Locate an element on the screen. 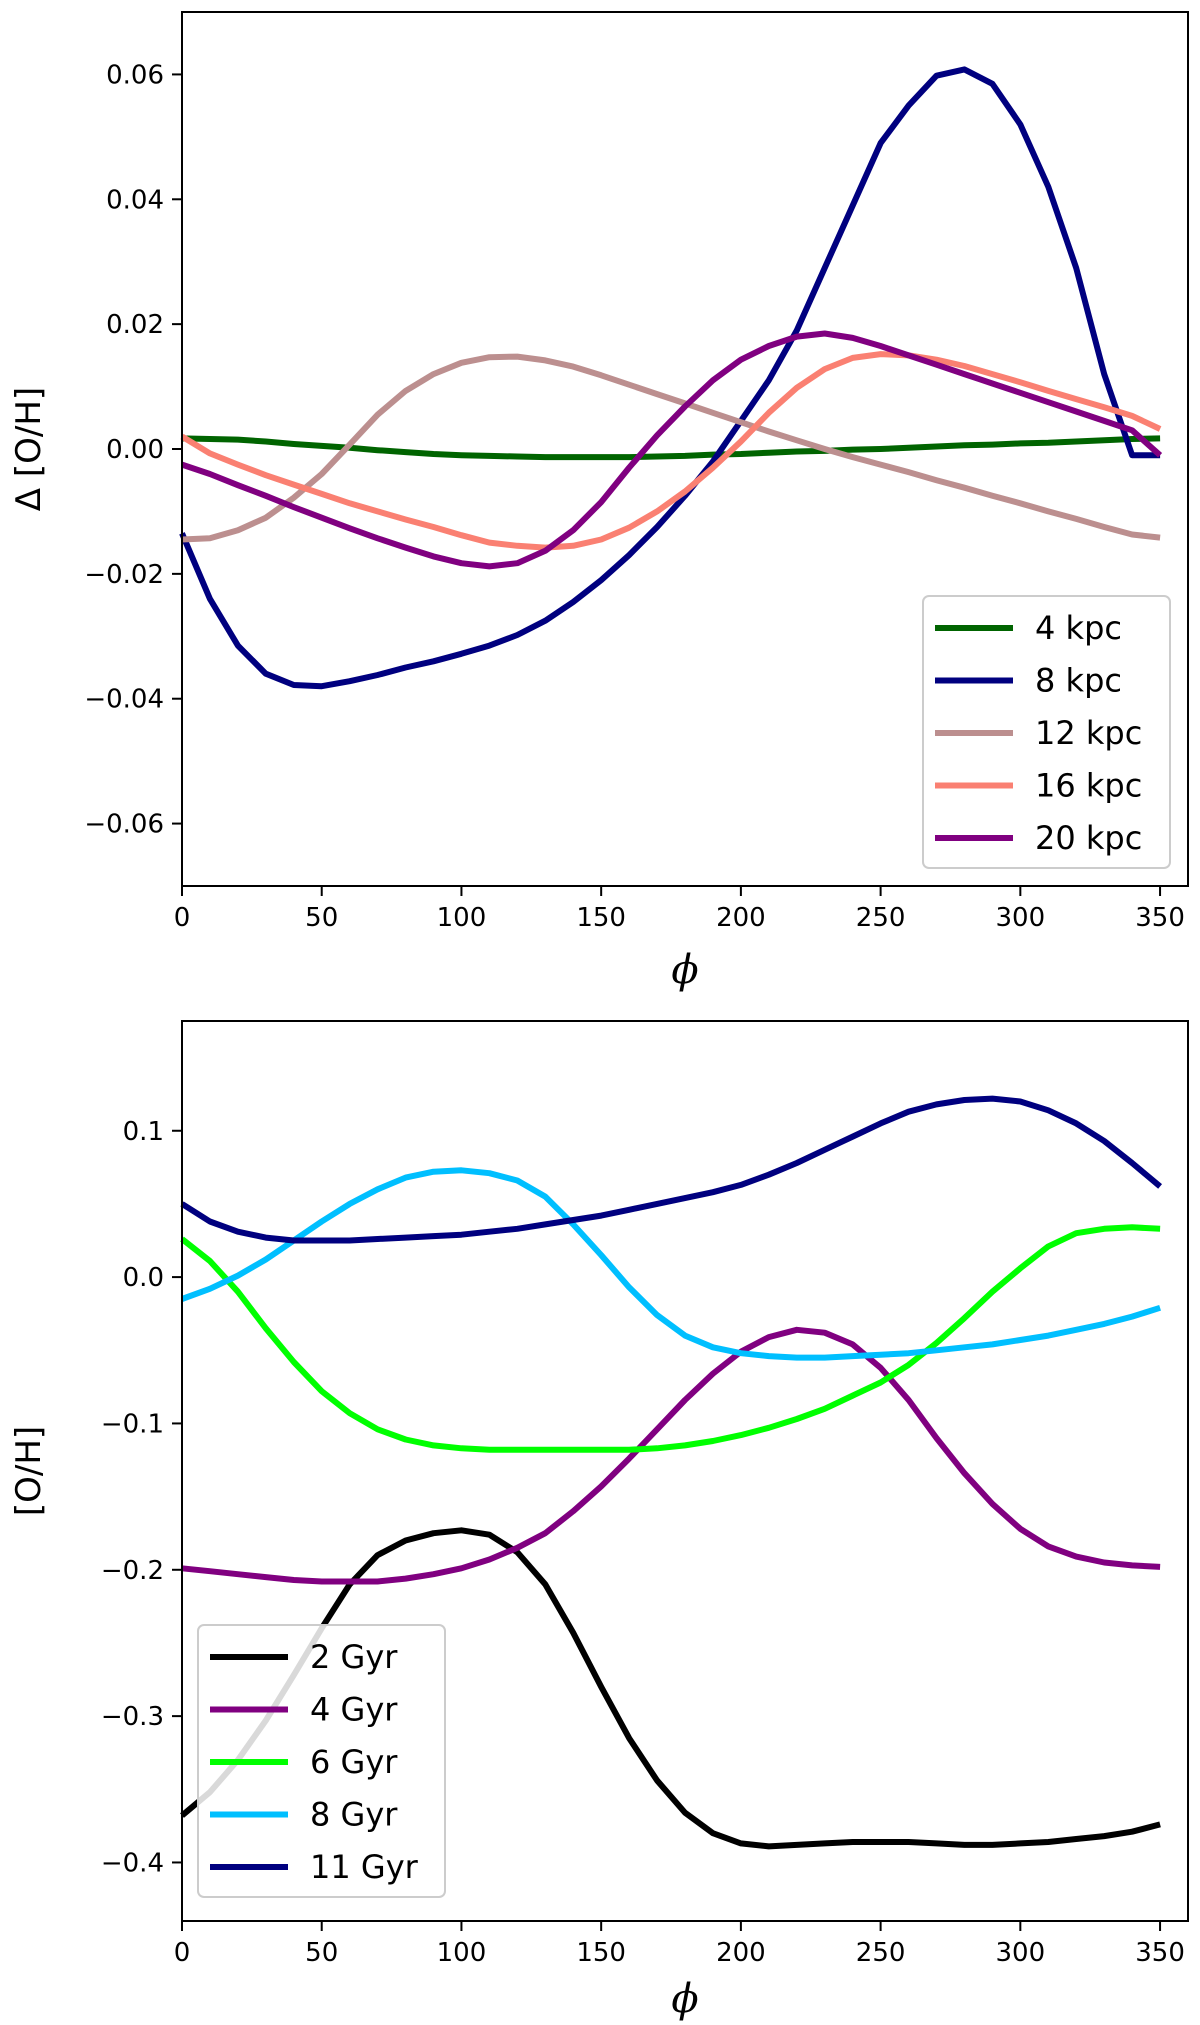 The image size is (1200, 2025). top-panel-x-ticks: 0 50 100 150 200 250 300 350 is located at coordinates (679, 909).